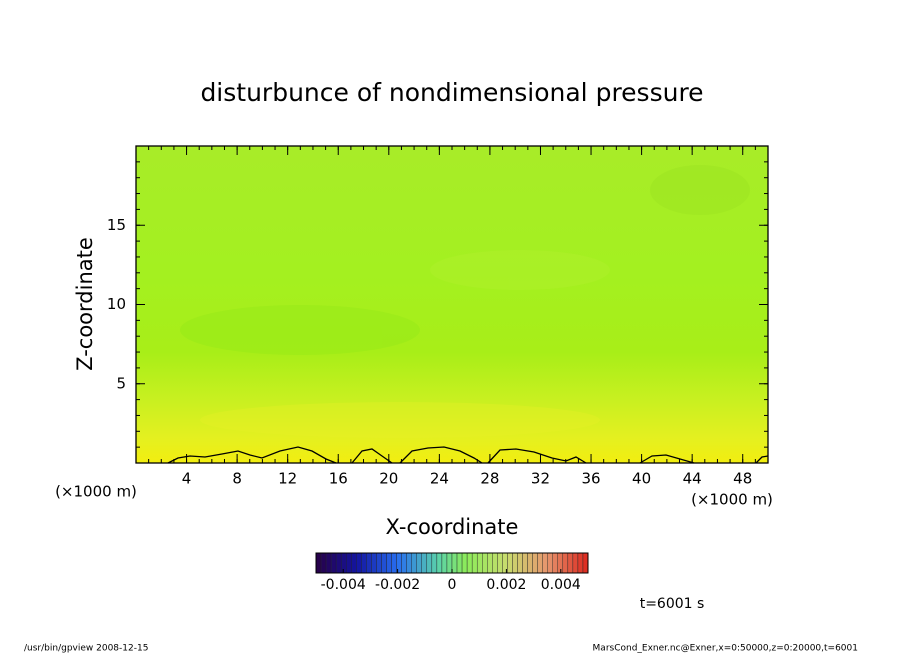  I want to click on x-tick-label: 16, so click(338, 479).